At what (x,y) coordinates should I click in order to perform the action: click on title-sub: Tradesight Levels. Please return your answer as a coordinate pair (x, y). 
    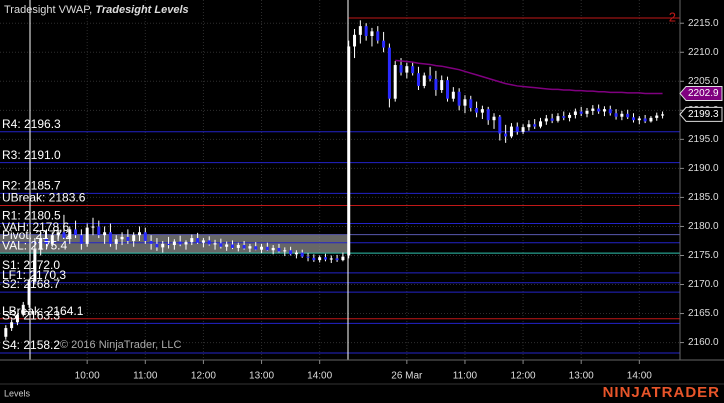
    Looking at the image, I should click on (141, 10).